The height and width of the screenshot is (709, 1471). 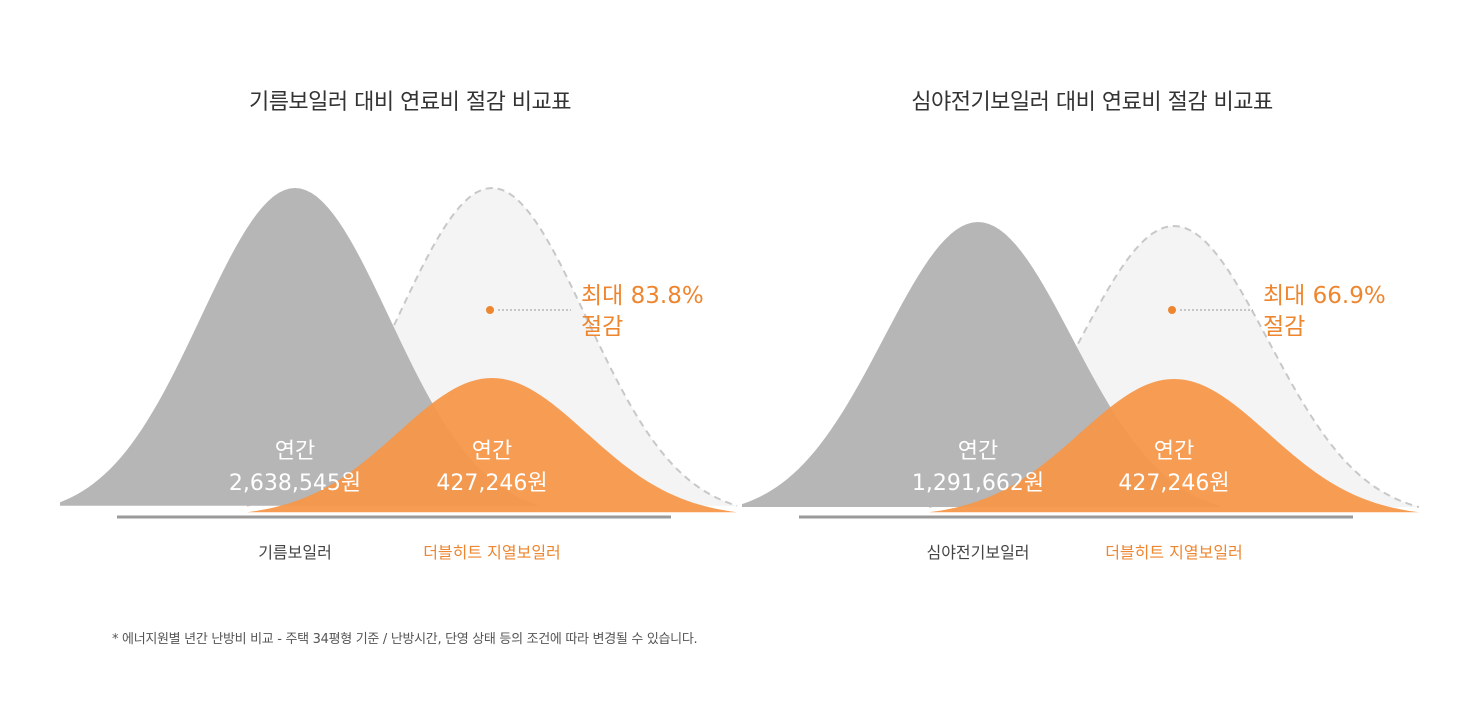 I want to click on annotation-line1: 최대 66.9%, so click(x=1324, y=296).